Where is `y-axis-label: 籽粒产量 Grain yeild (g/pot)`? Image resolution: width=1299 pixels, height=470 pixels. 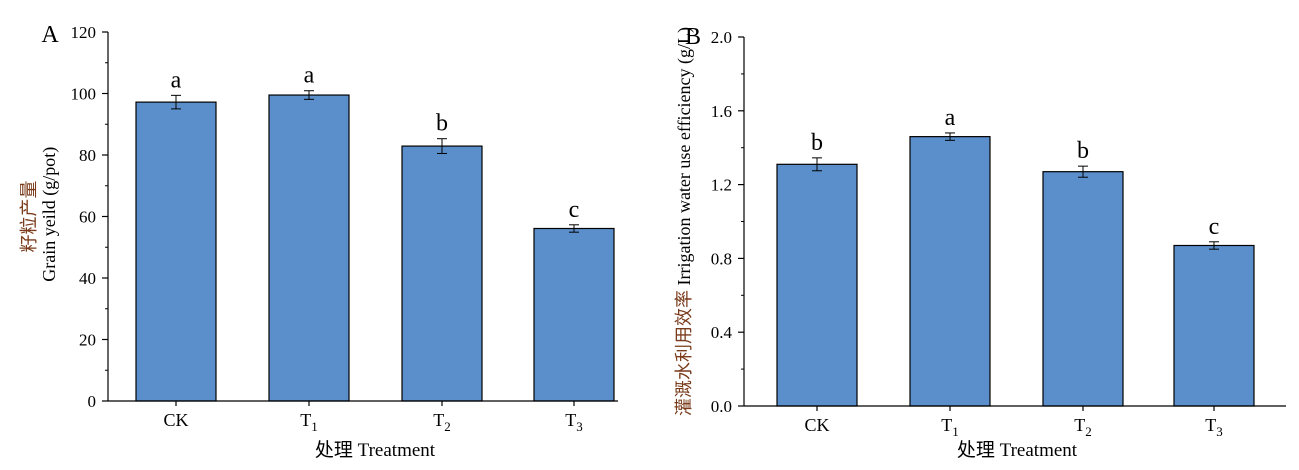
y-axis-label: 籽粒产量 Grain yeild (g/pot) is located at coordinates (39, 216).